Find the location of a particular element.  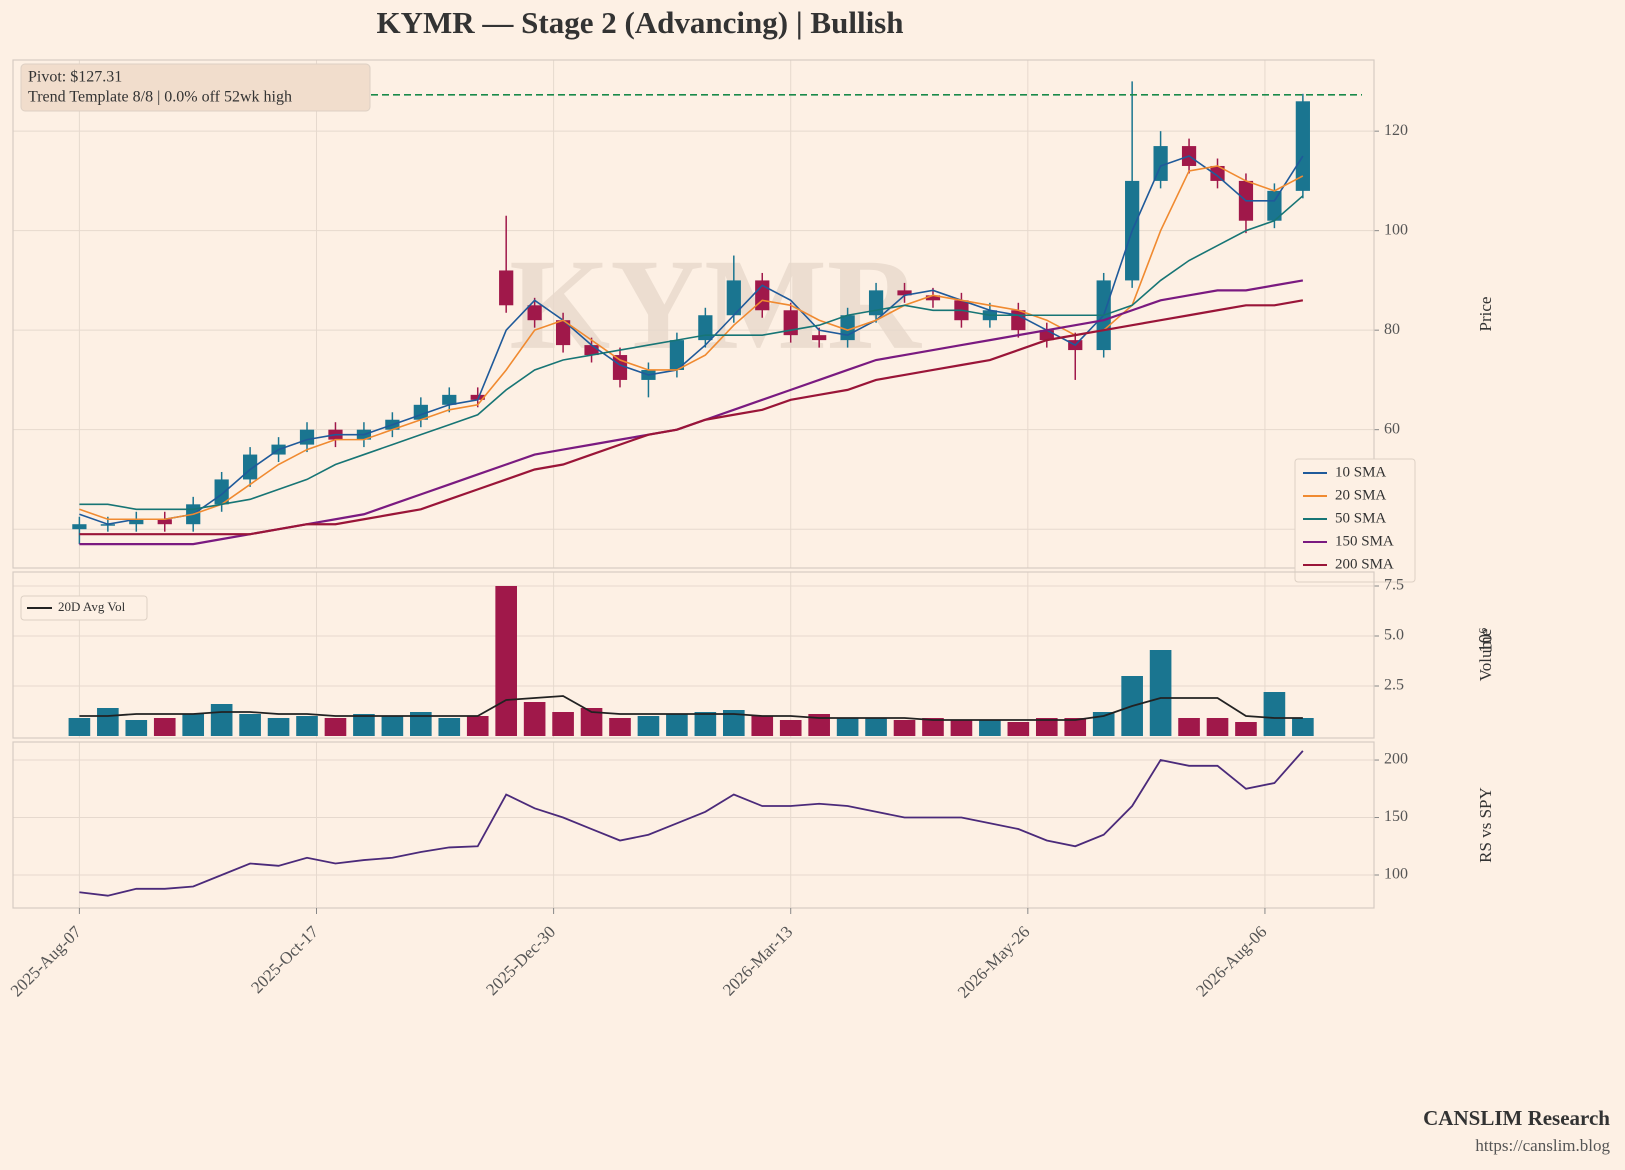

rs-line is located at coordinates (691, 823).